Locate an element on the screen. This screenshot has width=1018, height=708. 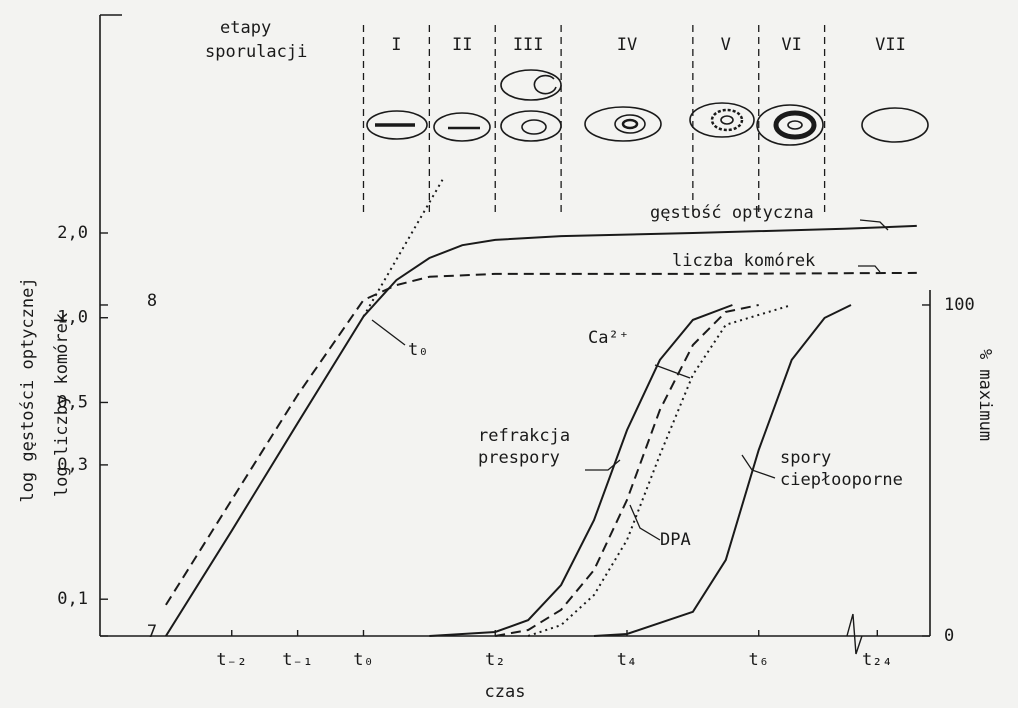
x-tick-label: t₋₁ is located at coordinates (297, 660).